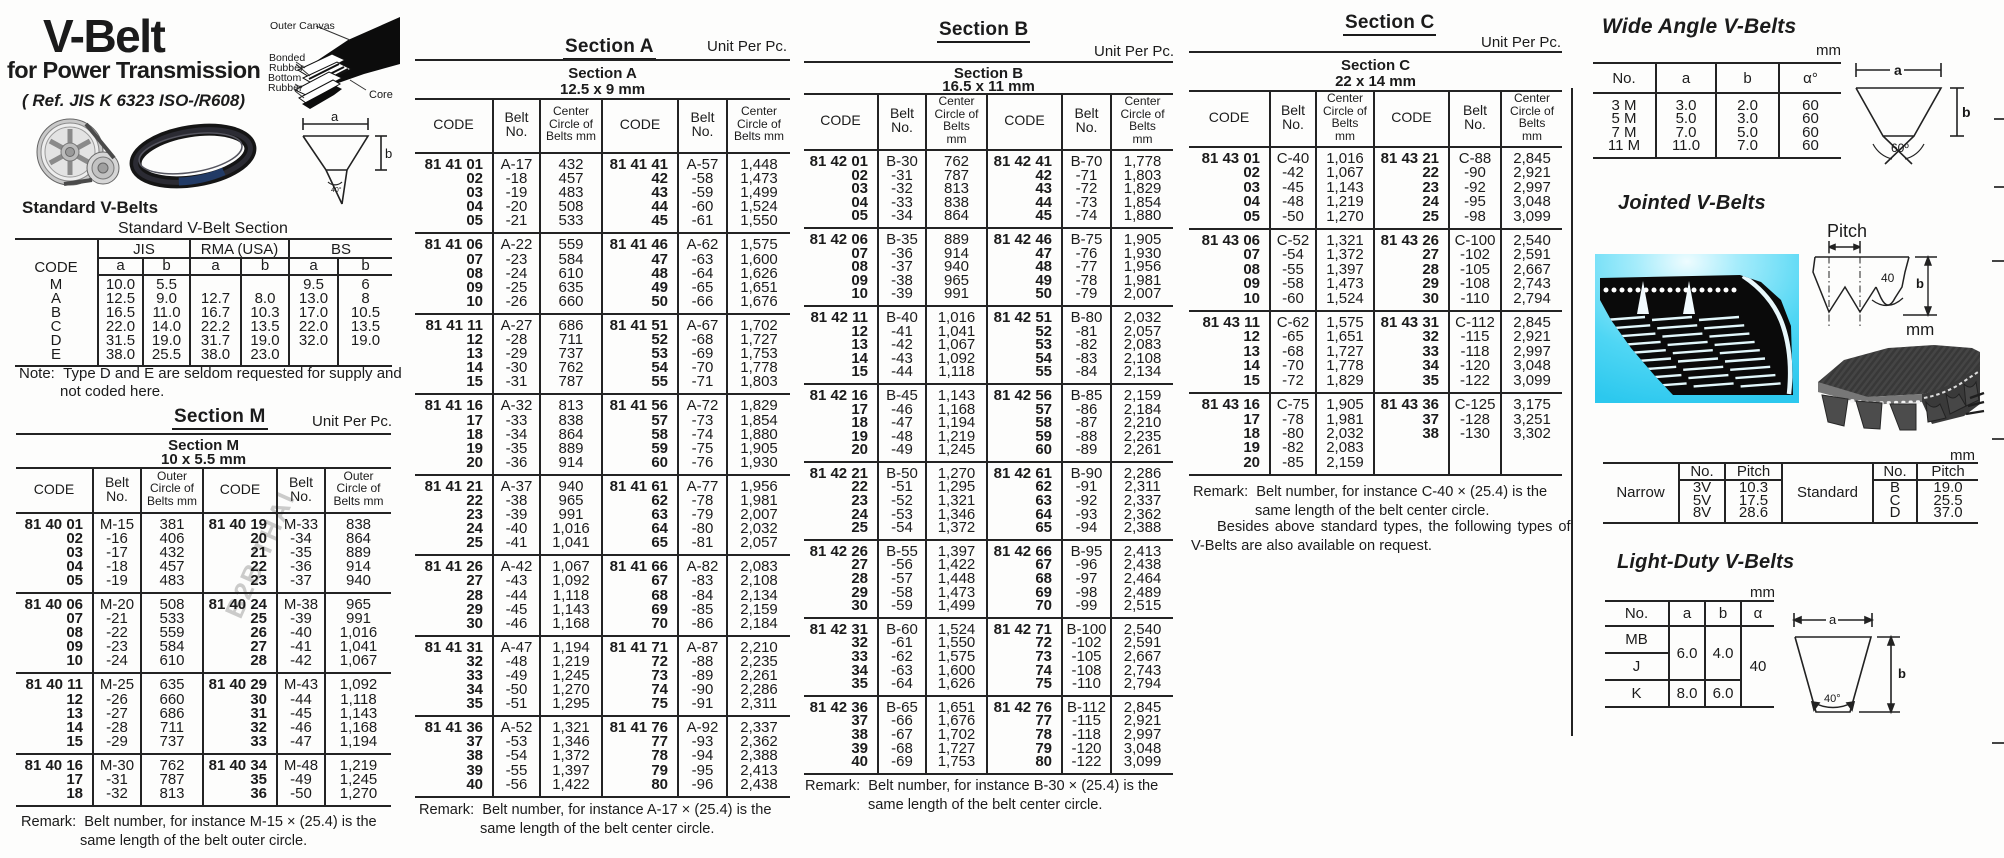  Describe the element at coordinates (287, 58) in the screenshot. I see `svg-text: Bonded` at that location.